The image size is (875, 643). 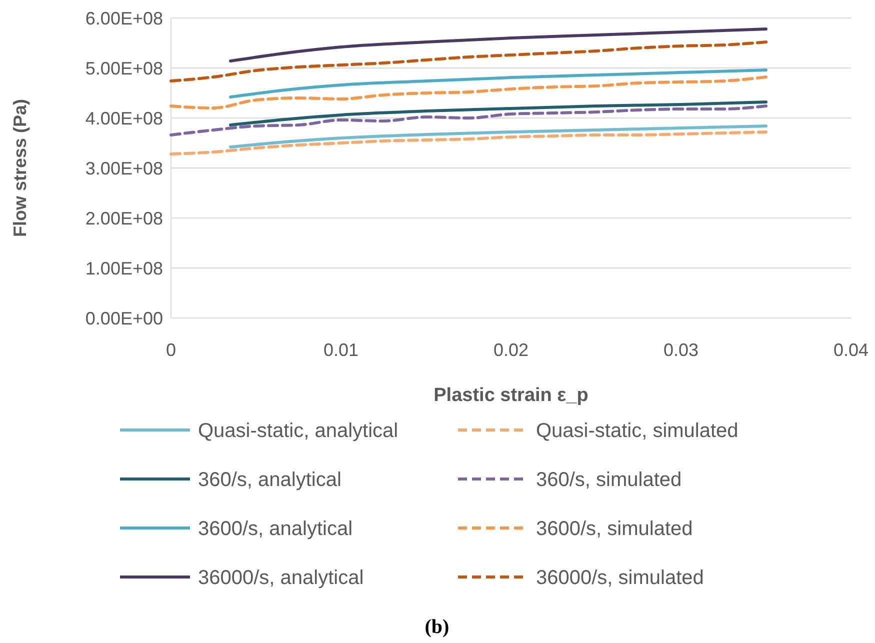 I want to click on legend-label: 360/s, analytical, so click(x=270, y=480).